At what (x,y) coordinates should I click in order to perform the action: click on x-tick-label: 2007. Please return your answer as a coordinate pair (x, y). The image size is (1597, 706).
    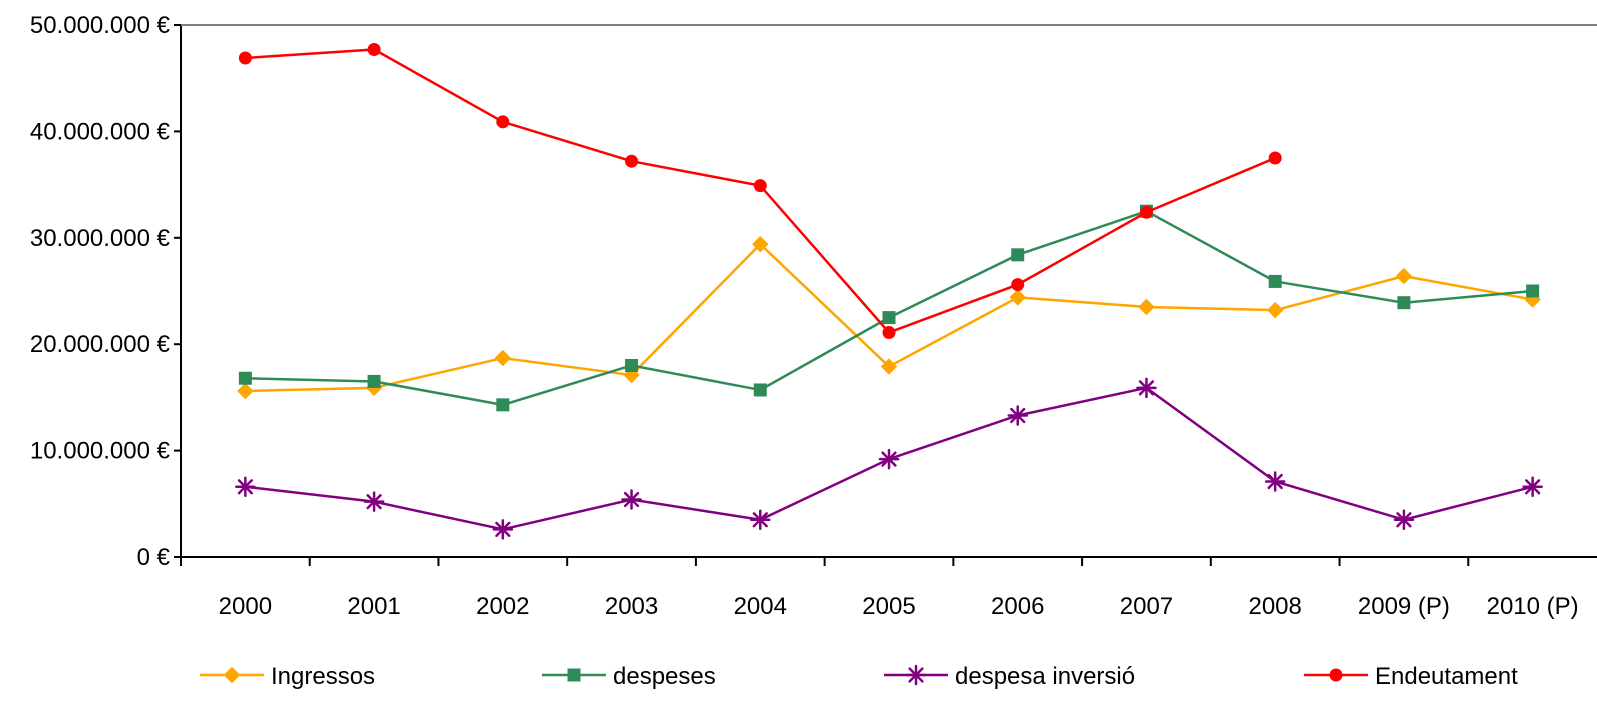
    Looking at the image, I should click on (1146, 606).